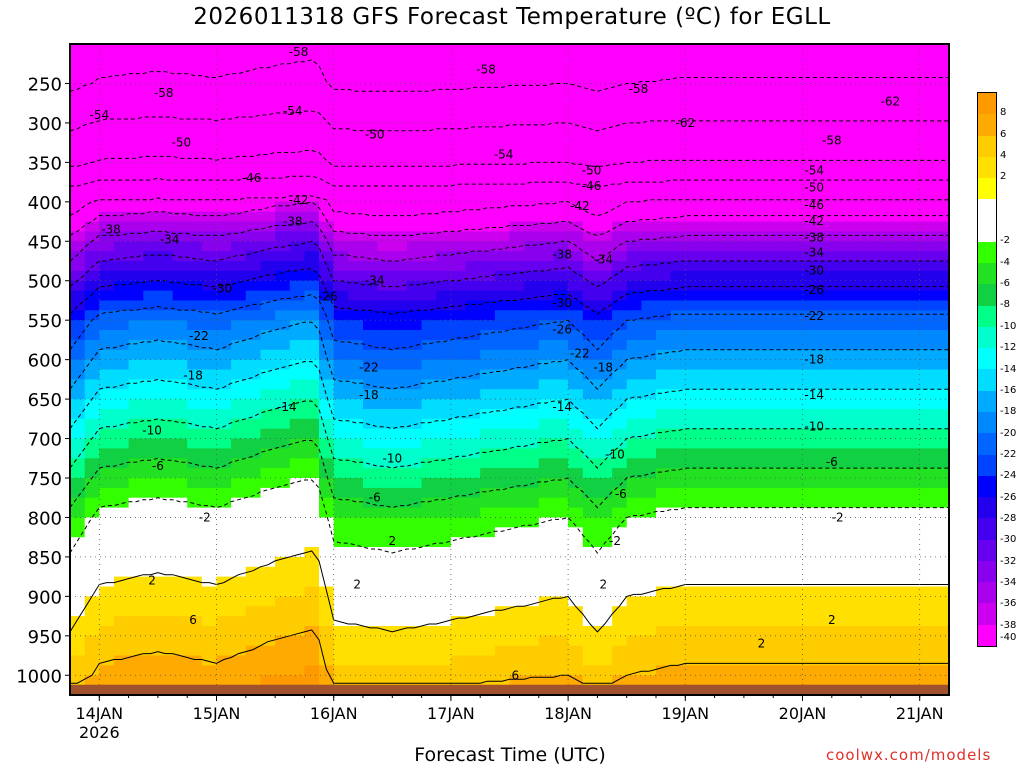 This screenshot has width=1024, height=768. What do you see at coordinates (1008, 348) in the screenshot?
I see `colorbar-label: -12` at bounding box center [1008, 348].